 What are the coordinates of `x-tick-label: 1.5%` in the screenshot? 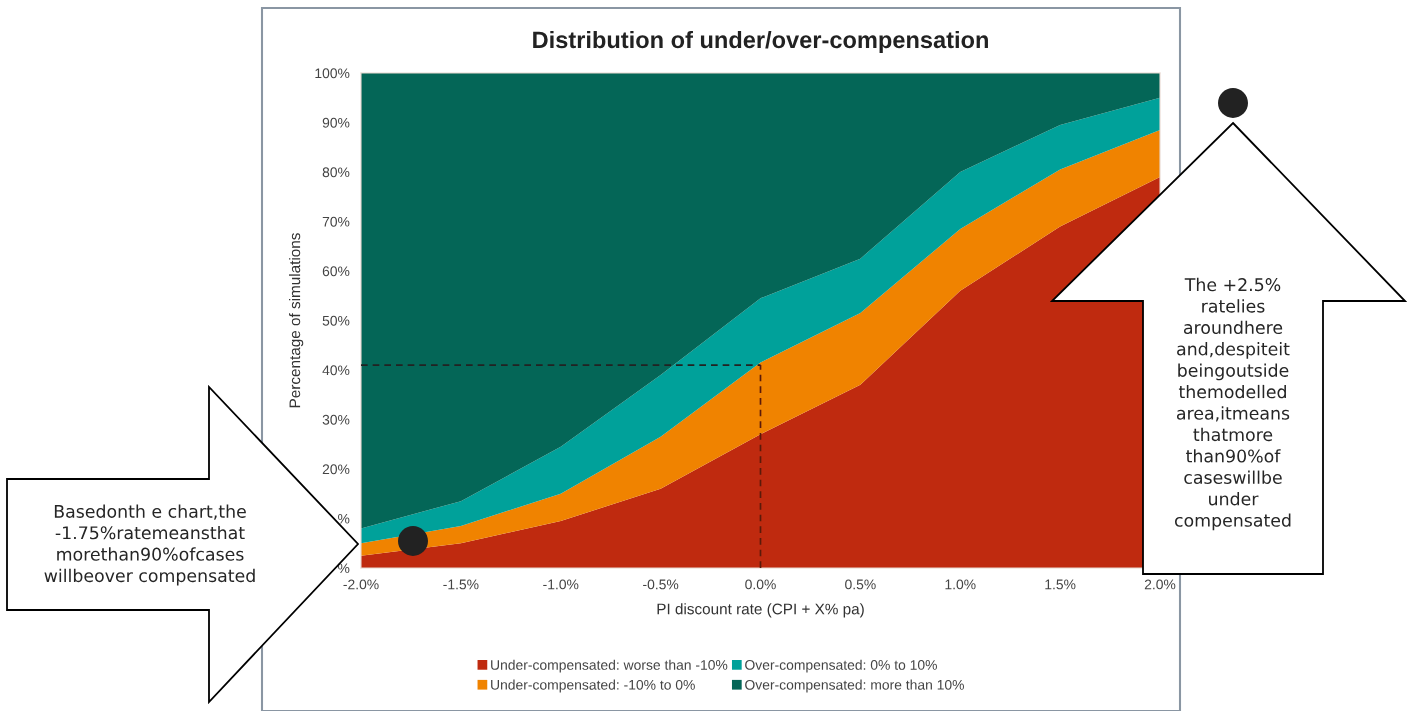 It's located at (1060, 584).